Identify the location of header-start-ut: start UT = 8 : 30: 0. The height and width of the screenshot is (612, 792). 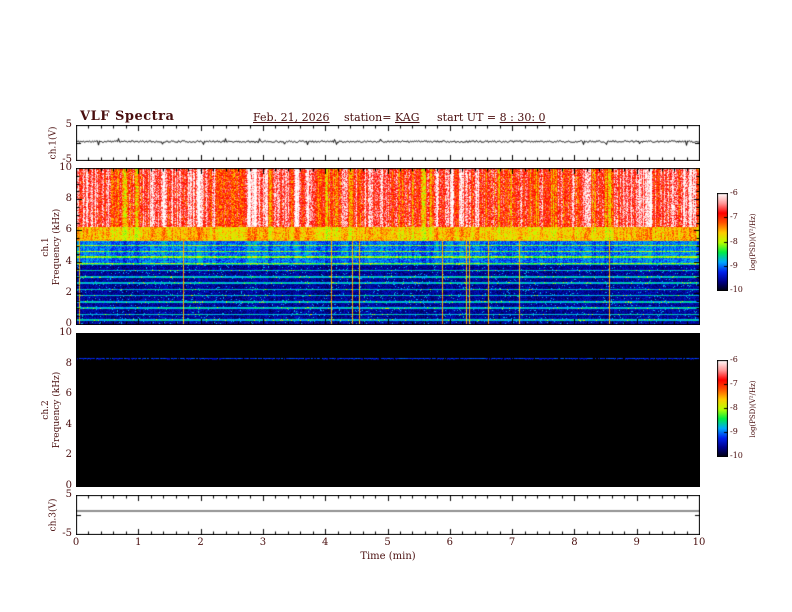
(491, 117).